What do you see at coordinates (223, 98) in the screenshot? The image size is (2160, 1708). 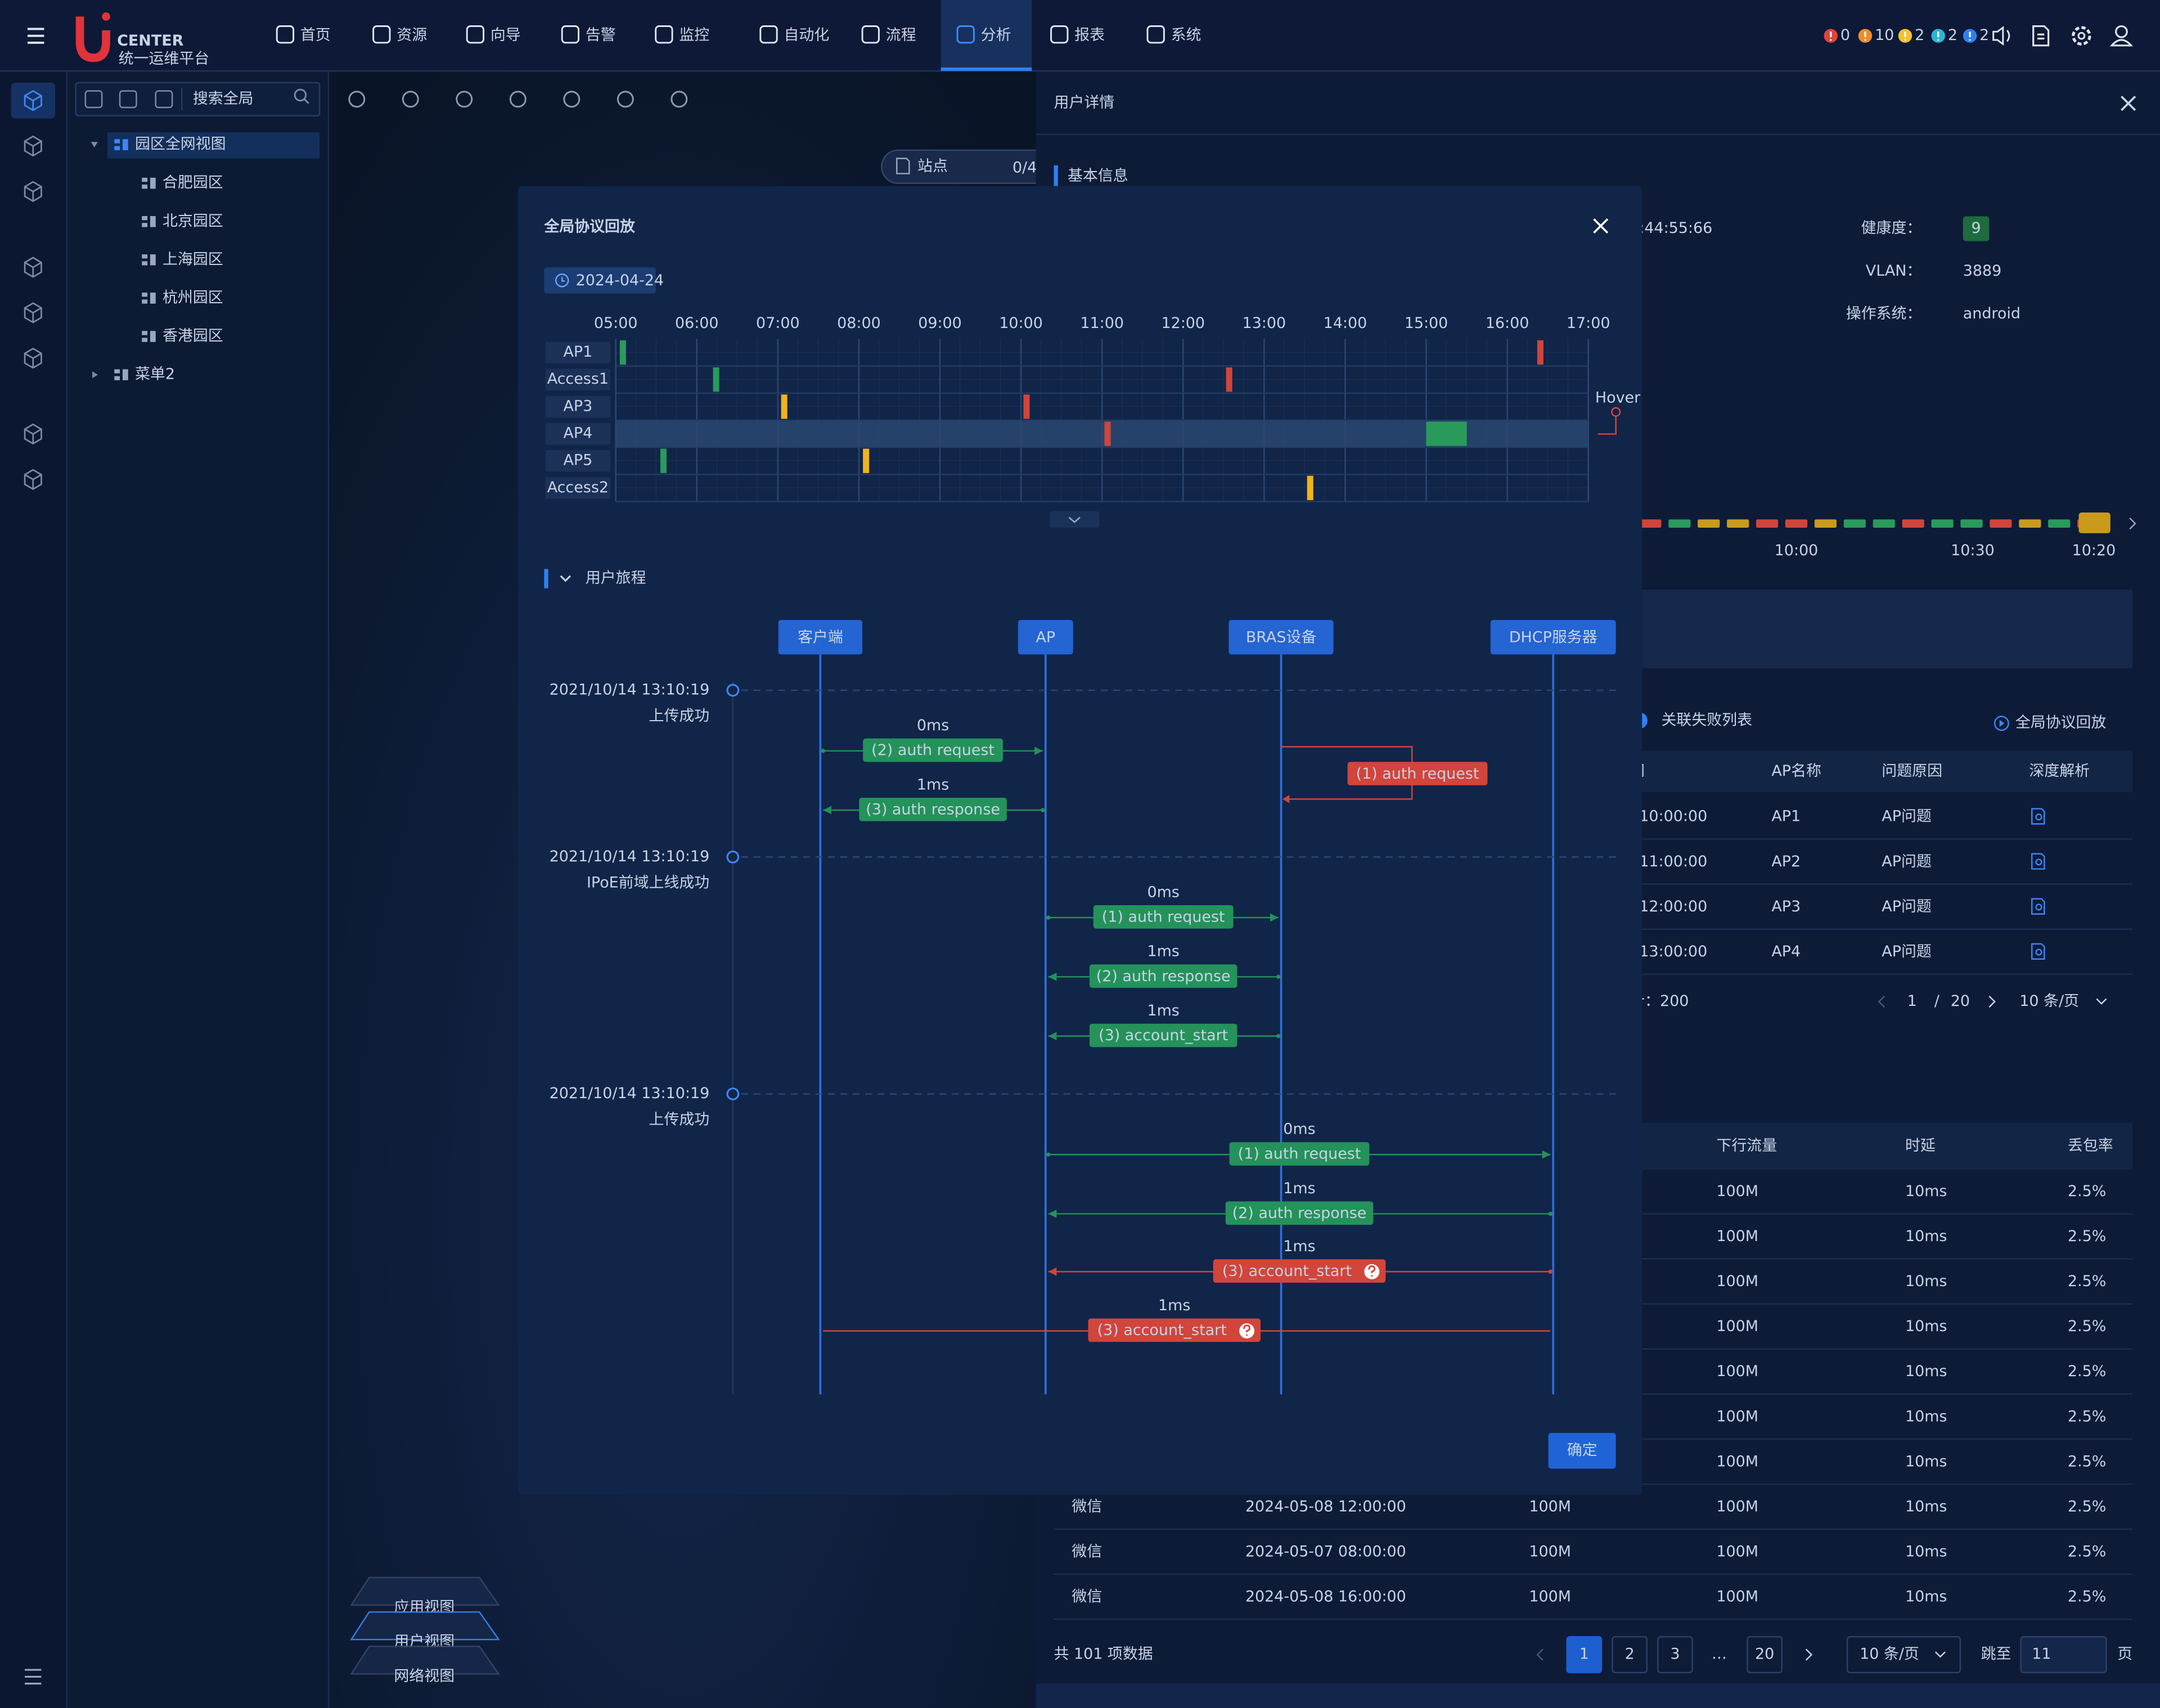 I see `search-placeholder: 搜索全局` at bounding box center [223, 98].